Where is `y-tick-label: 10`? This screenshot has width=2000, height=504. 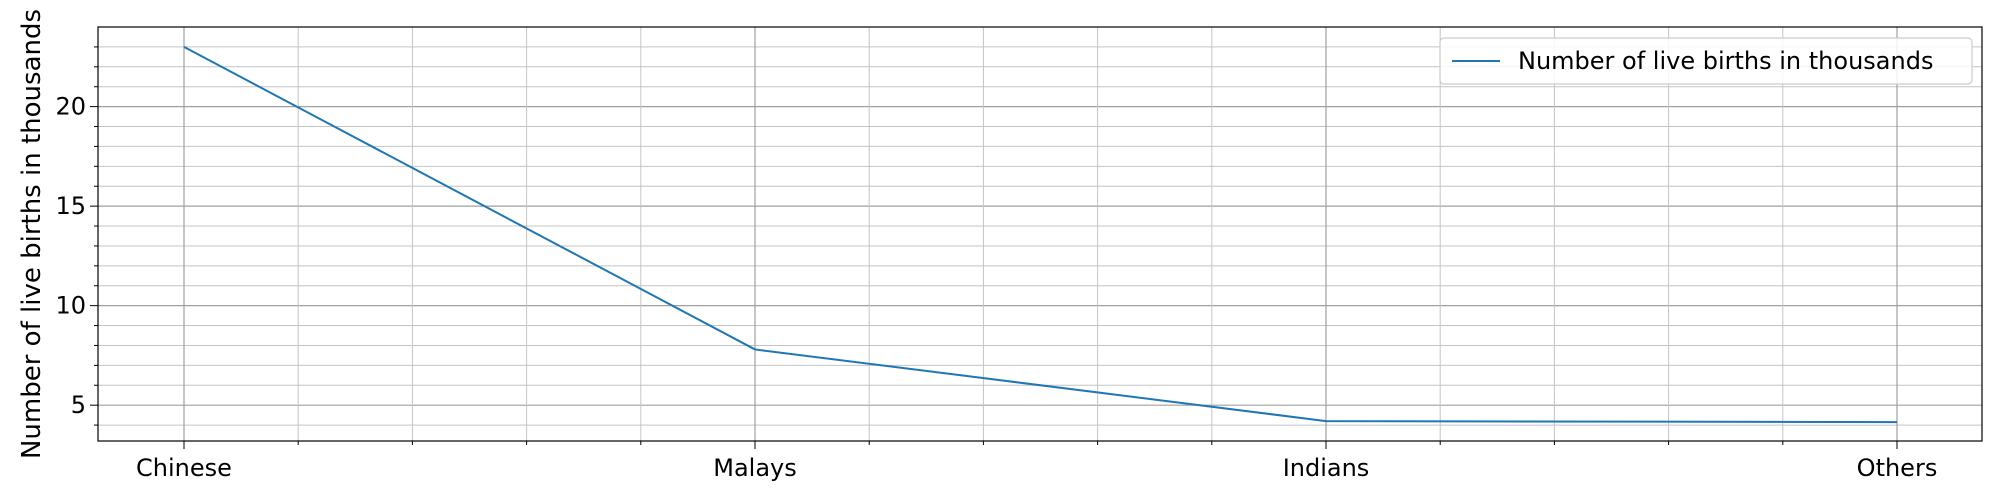
y-tick-label: 10 is located at coordinates (70, 306).